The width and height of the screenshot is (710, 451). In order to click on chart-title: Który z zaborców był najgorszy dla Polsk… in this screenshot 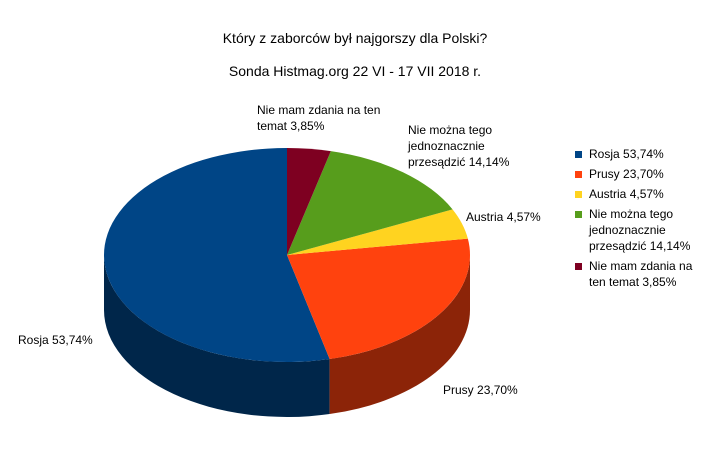, I will do `click(355, 38)`.